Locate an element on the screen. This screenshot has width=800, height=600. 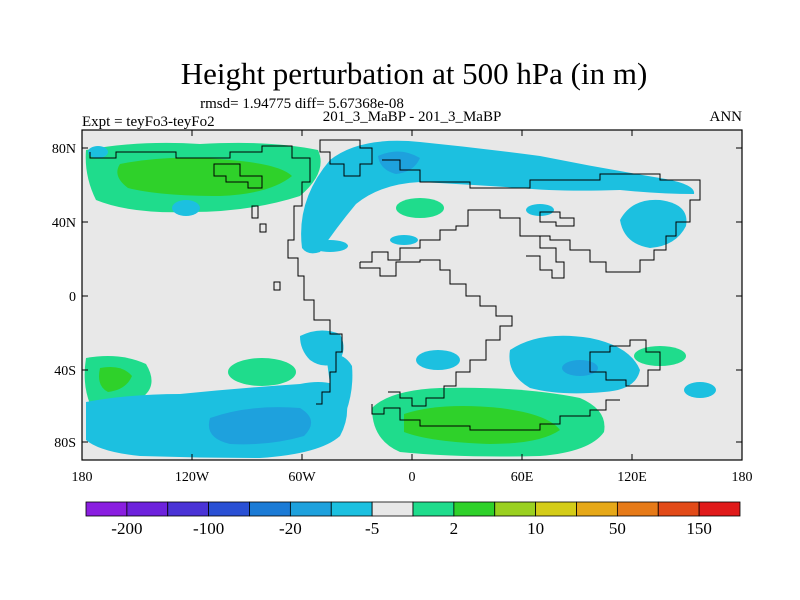
central-asia-negative-spot is located at coordinates (540, 210).